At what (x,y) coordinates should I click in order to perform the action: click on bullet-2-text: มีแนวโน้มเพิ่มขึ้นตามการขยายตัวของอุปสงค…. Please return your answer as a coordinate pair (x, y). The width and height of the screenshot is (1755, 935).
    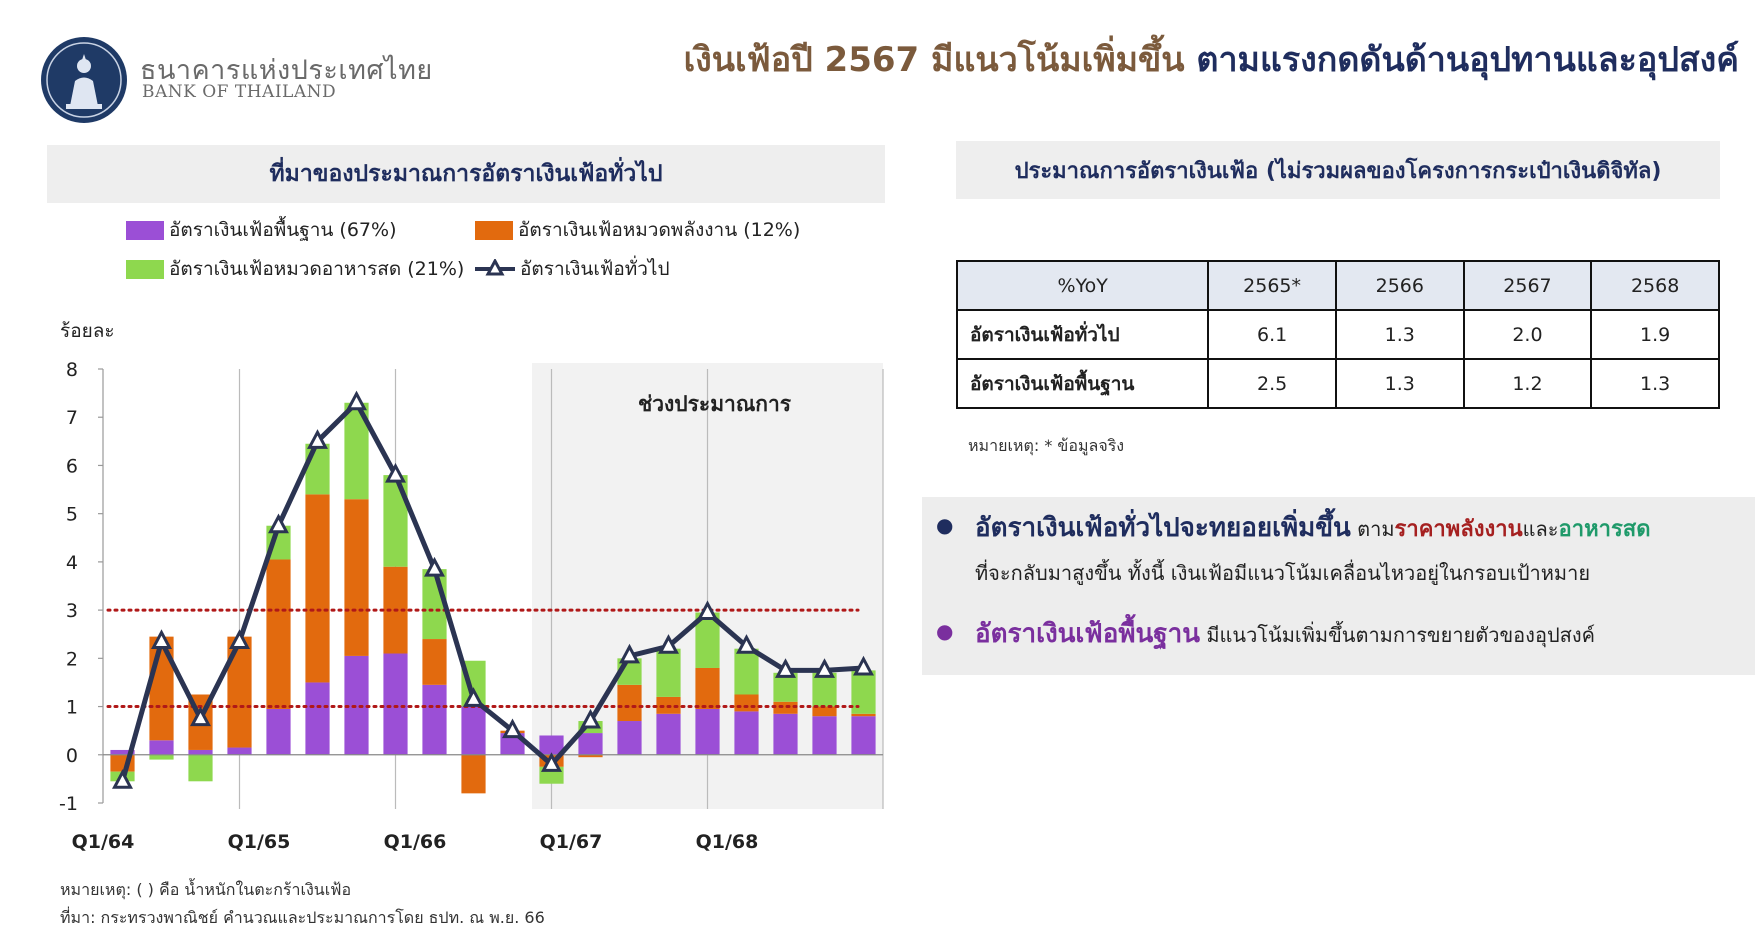
    Looking at the image, I should click on (1400, 635).